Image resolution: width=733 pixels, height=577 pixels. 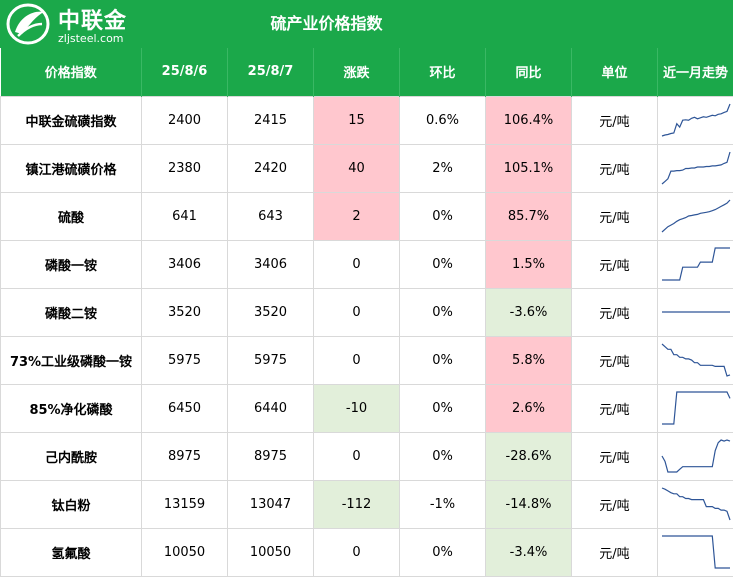 I want to click on curr-price-cell: 643, so click(x=270, y=216).